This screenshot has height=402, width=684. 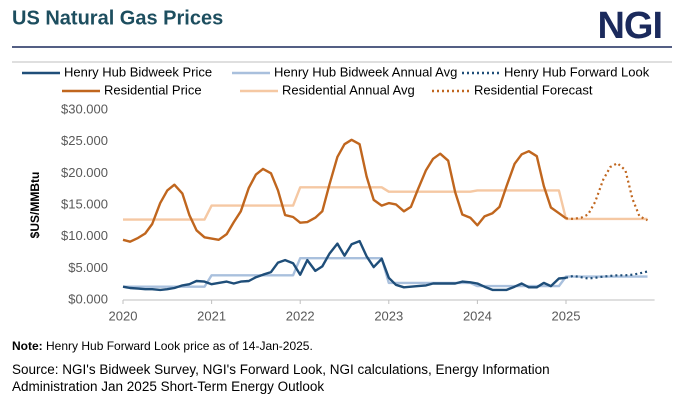 I want to click on y-tick-label: $20.000, so click(x=84, y=172).